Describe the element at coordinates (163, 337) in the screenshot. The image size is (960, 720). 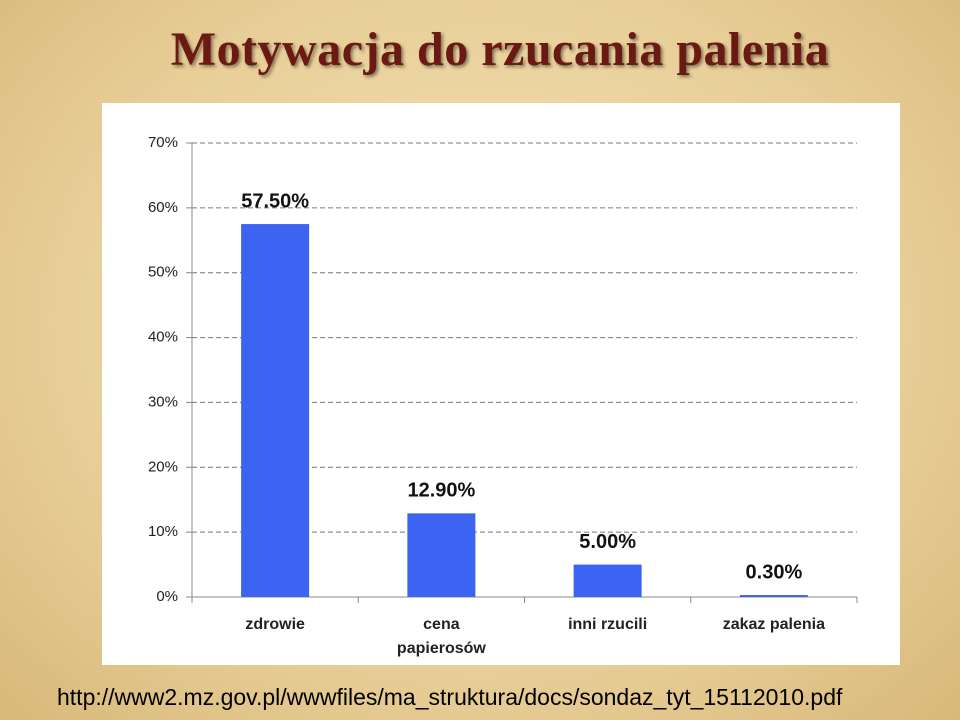
I see `y-tick-label: 40%` at that location.